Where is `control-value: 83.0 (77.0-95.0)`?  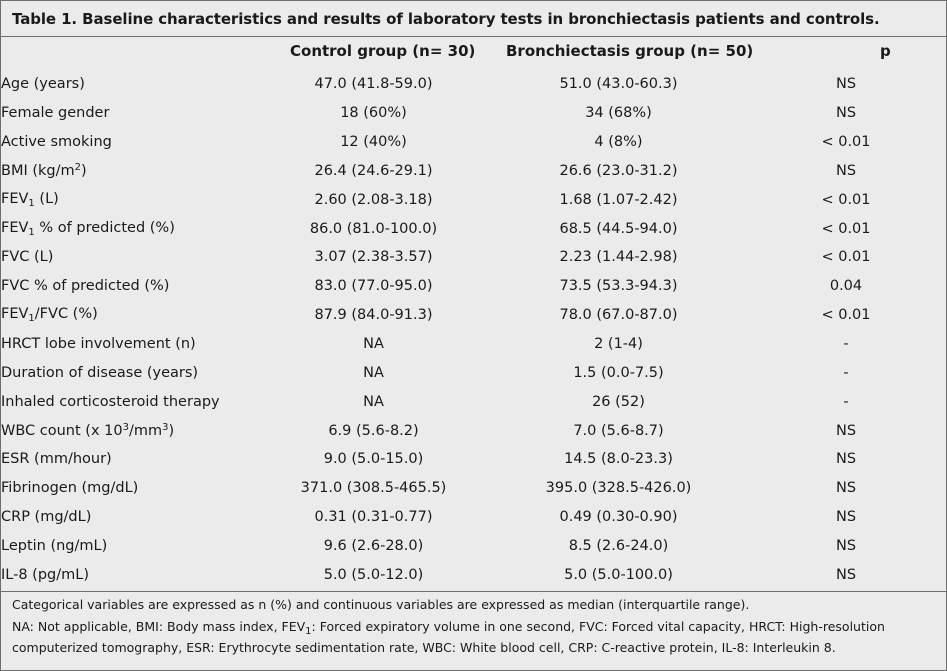
control-value: 83.0 (77.0-95.0) is located at coordinates (373, 286).